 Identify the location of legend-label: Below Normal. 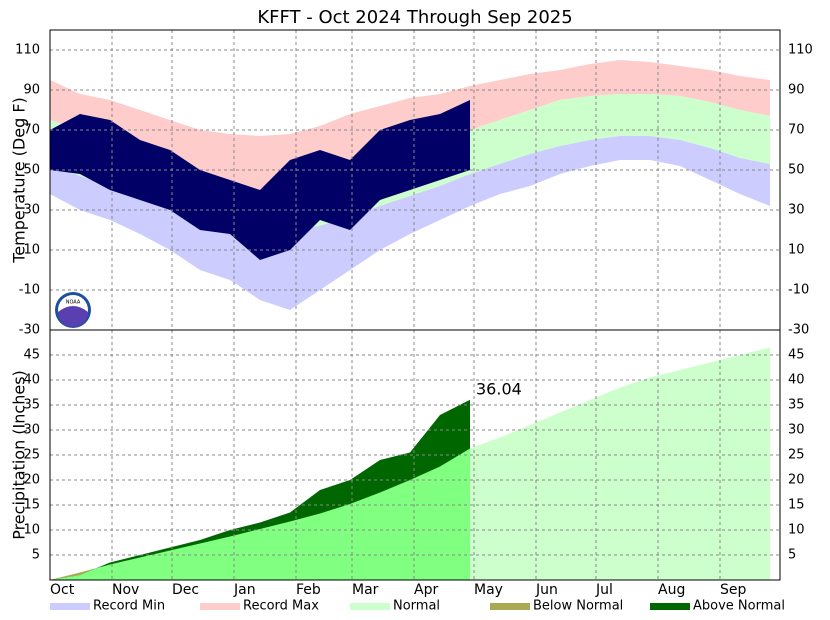
(578, 606).